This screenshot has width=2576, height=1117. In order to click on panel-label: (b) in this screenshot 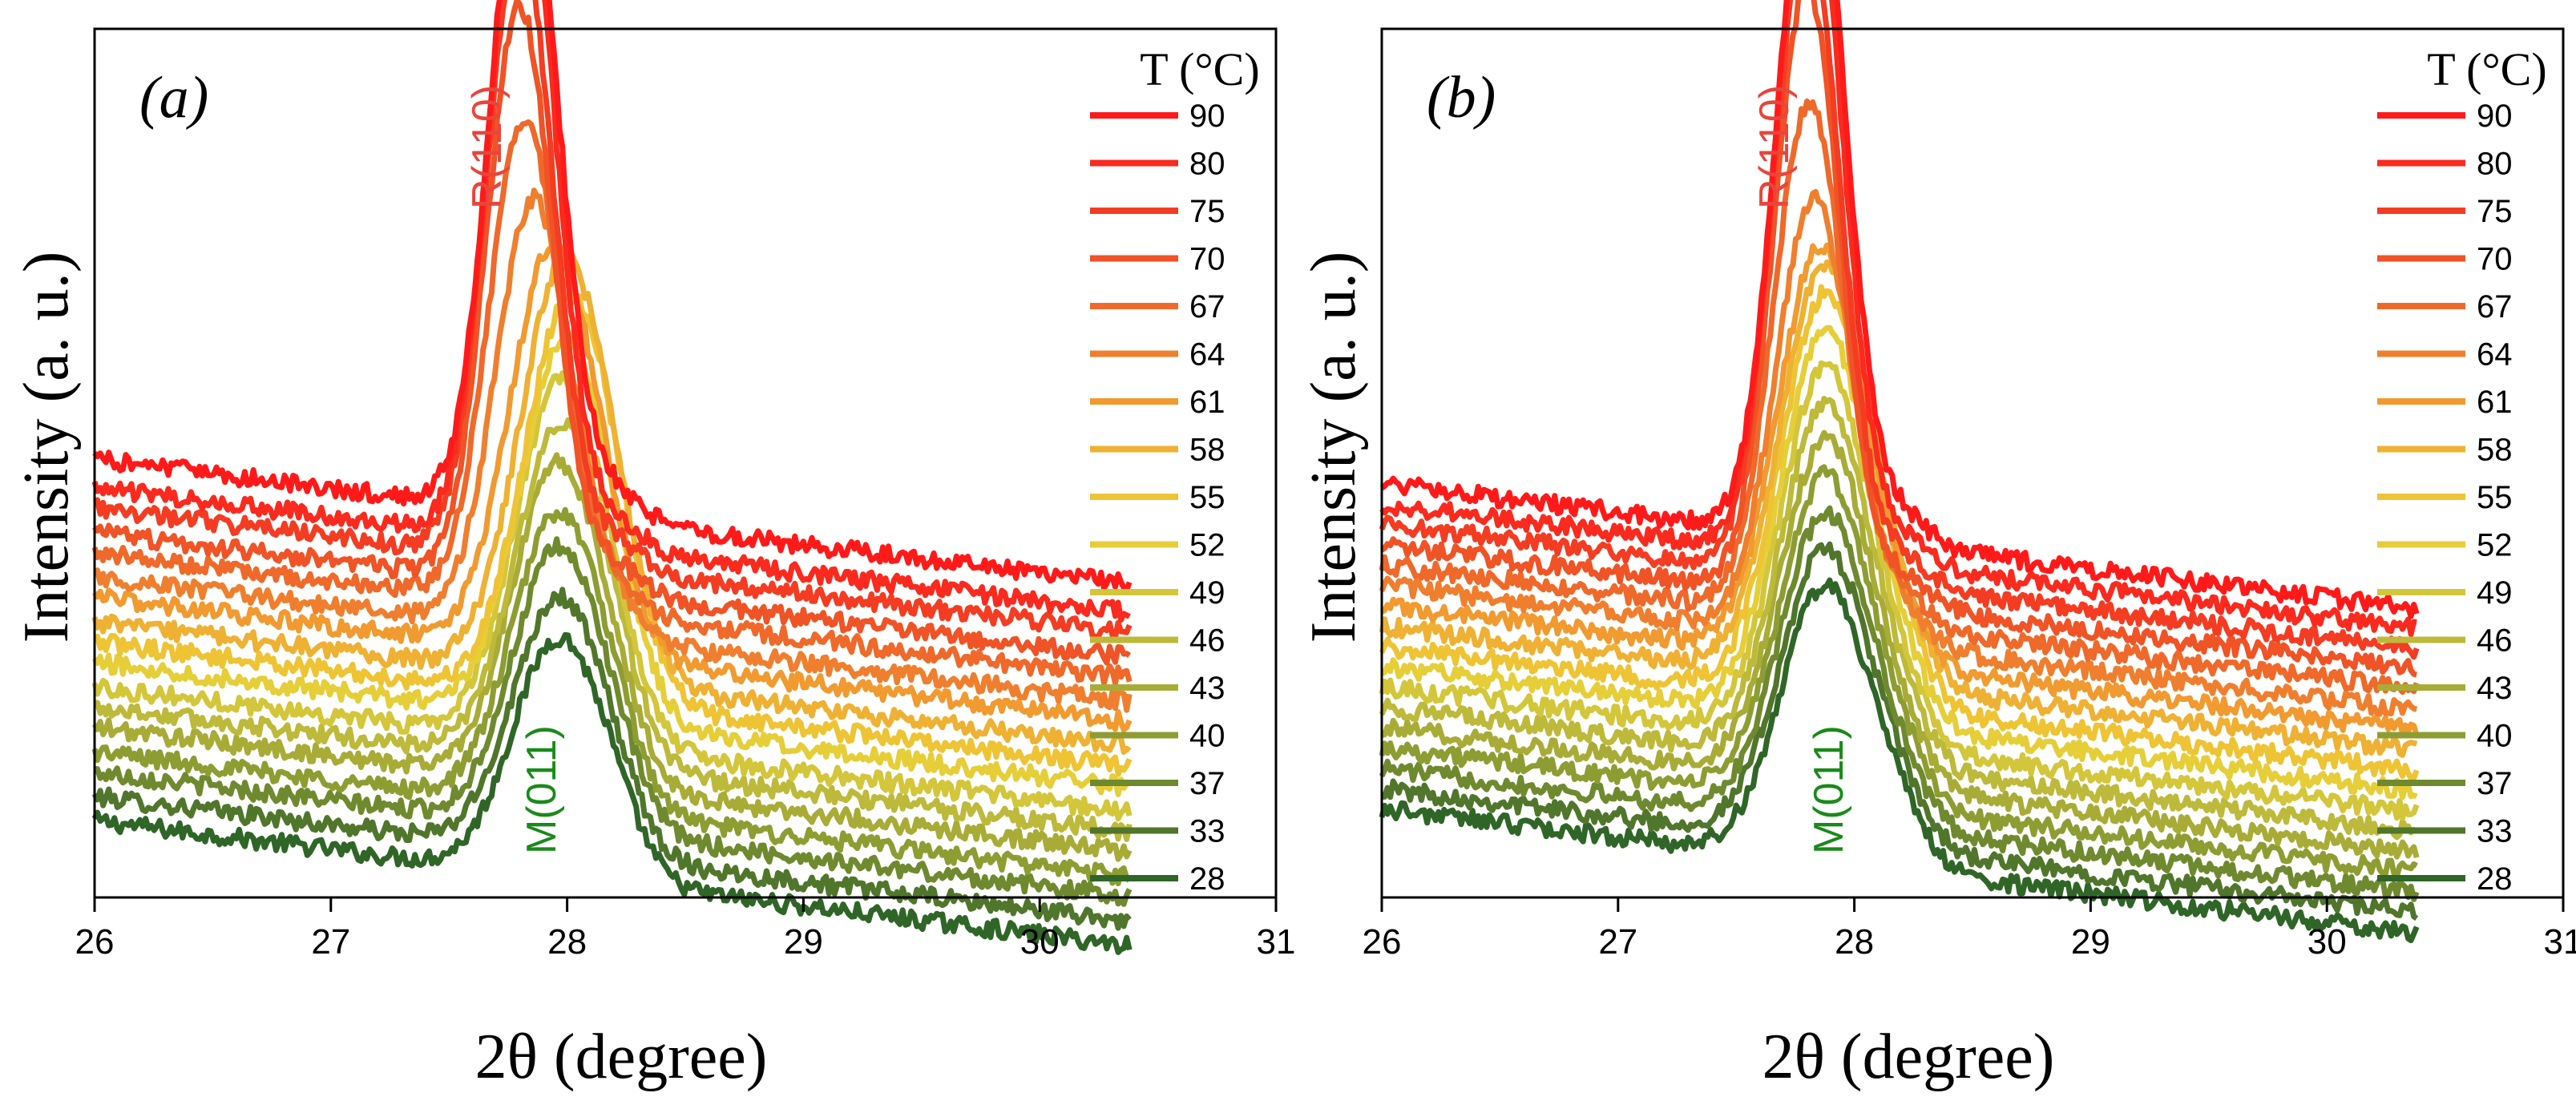, I will do `click(1461, 98)`.